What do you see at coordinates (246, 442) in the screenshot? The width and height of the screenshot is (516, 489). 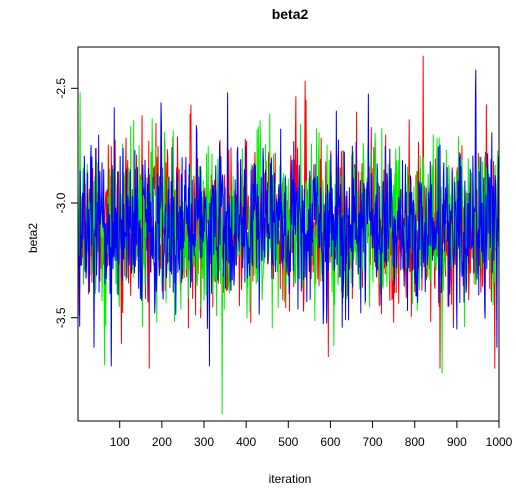 I see `x-tick-label: 400` at bounding box center [246, 442].